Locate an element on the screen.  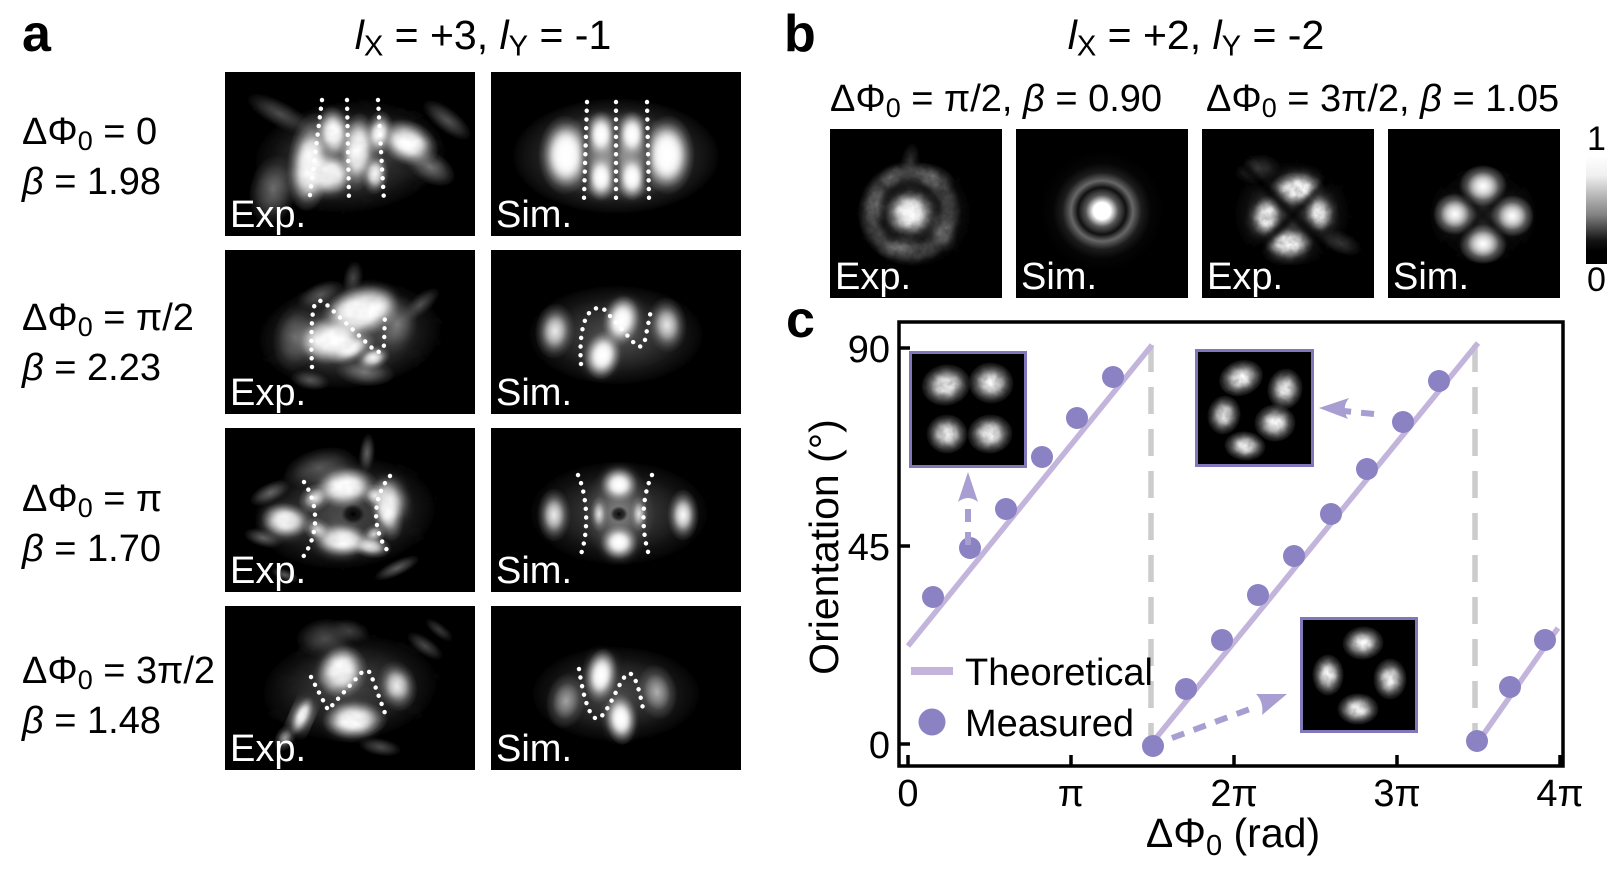
svg-text: Measured is located at coordinates (1049, 724).